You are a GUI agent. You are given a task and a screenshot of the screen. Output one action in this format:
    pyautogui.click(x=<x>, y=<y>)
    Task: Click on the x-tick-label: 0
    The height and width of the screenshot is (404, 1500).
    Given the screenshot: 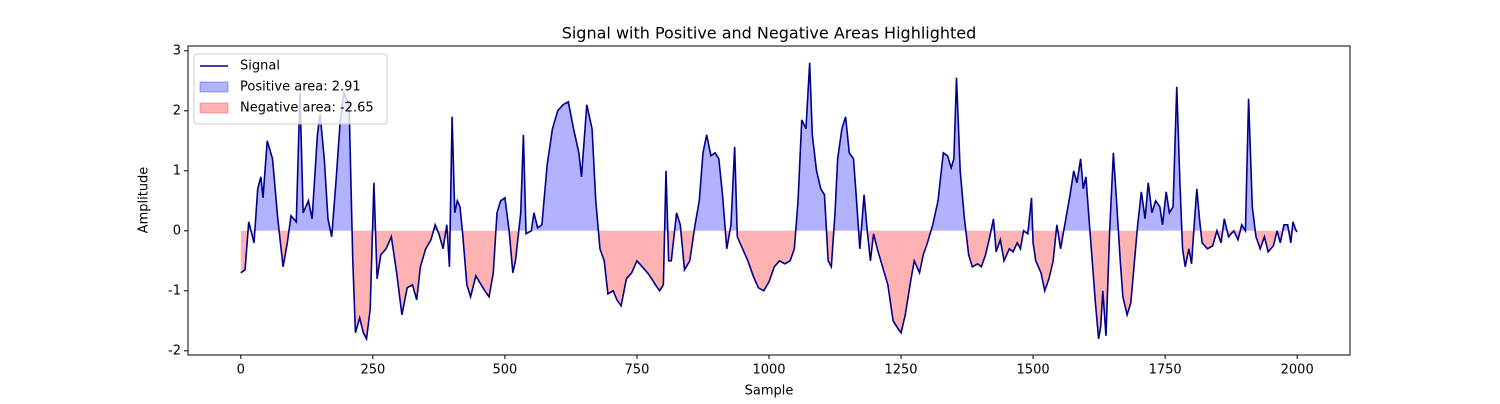 What is the action you would take?
    pyautogui.click(x=241, y=370)
    